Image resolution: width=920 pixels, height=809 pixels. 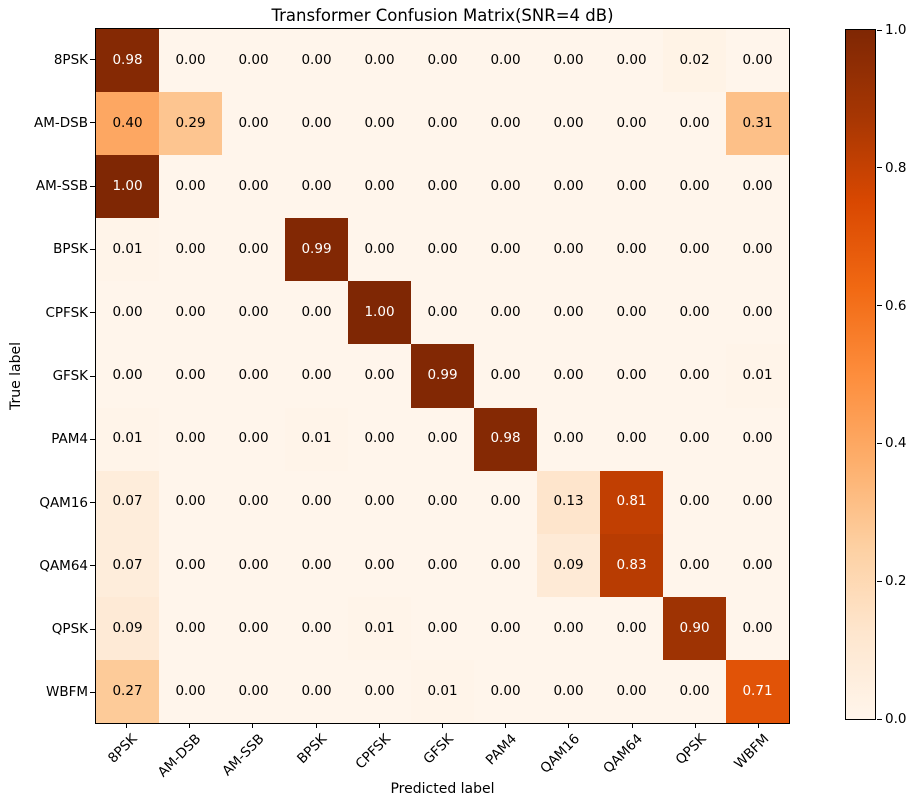 I want to click on x-tick-label: QAM16, so click(x=560, y=754).